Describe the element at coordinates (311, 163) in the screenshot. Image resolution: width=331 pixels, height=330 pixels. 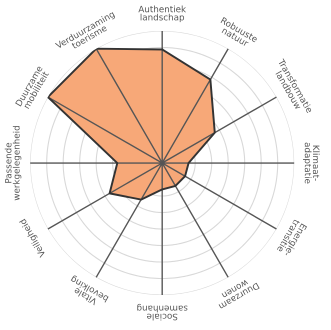
I see `spoke-label: Klimaat- adaptatie` at that location.